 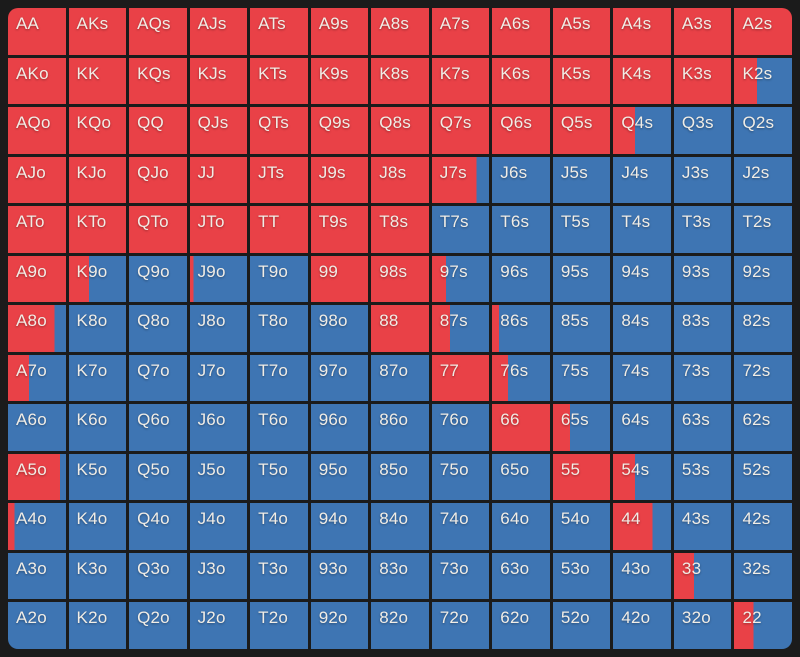 What do you see at coordinates (218, 477) in the screenshot?
I see `hand-cell-J5o: J5o` at bounding box center [218, 477].